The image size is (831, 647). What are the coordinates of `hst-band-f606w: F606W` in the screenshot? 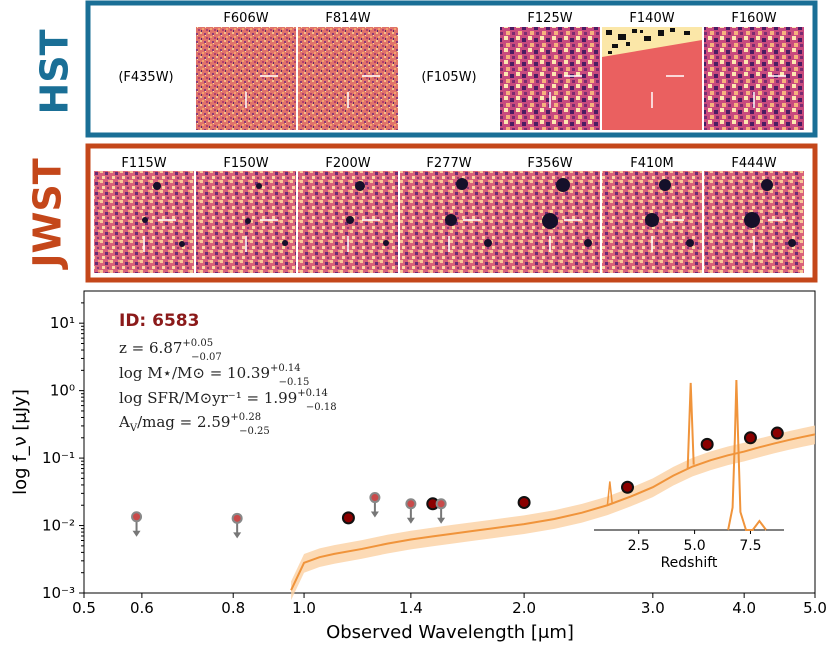 It's located at (245, 18).